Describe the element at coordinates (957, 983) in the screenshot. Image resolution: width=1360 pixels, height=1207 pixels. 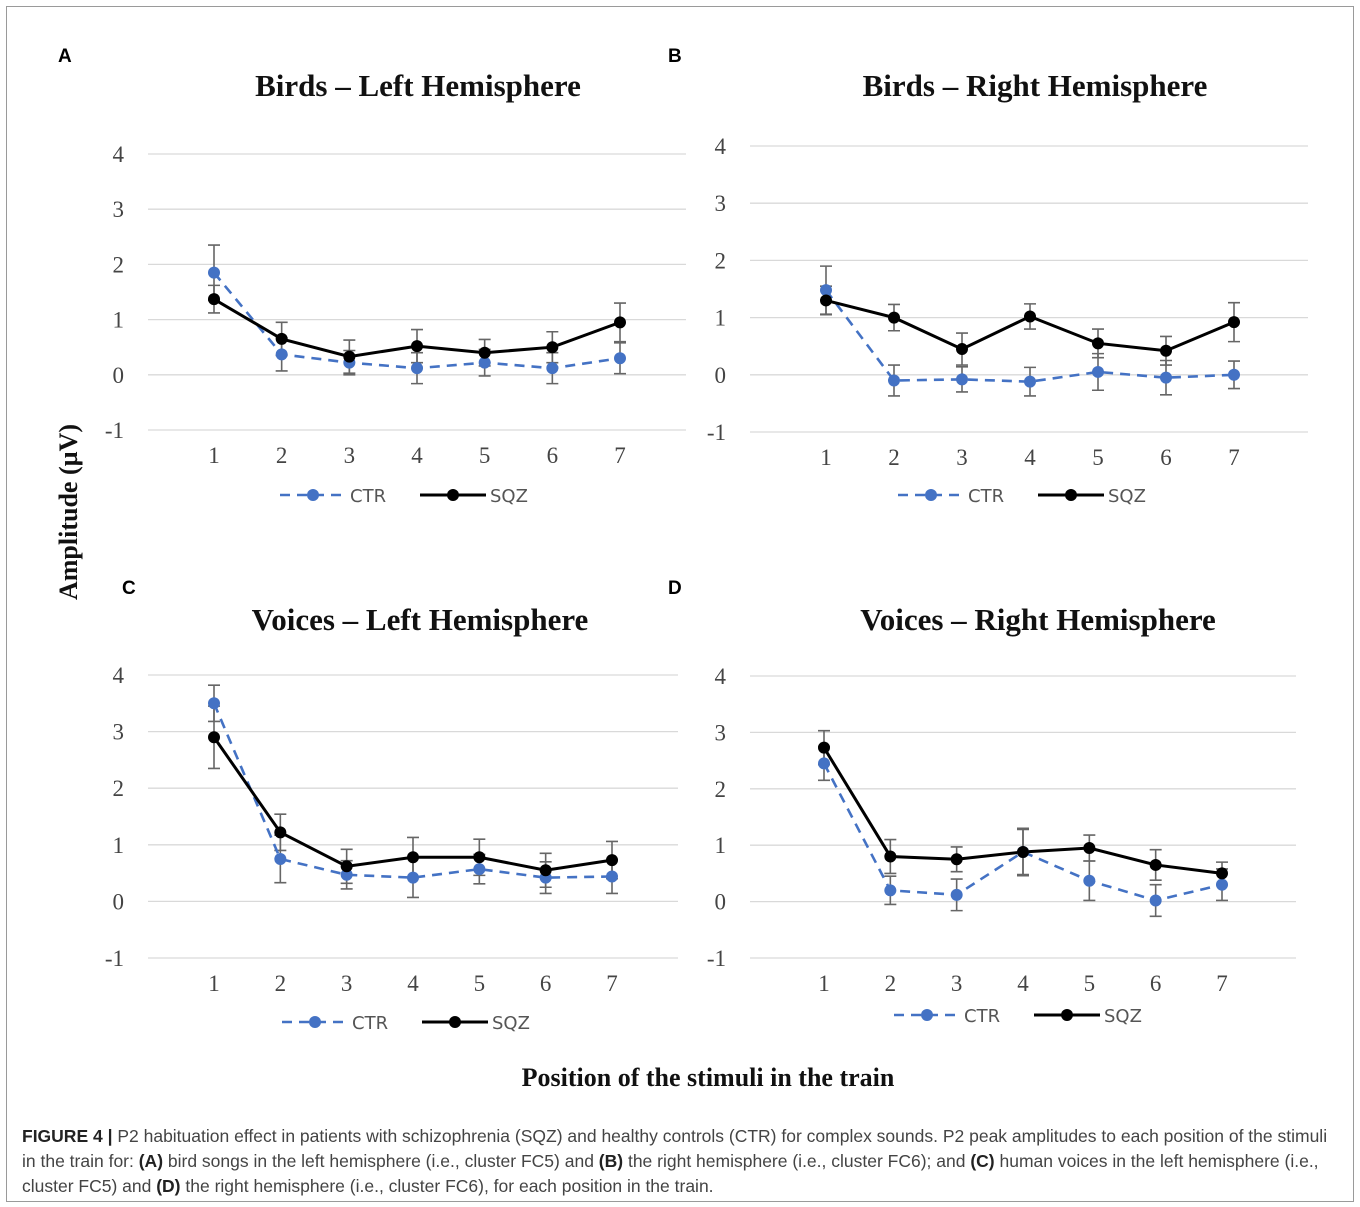
I see `panel-d-x-tick-label: 3` at that location.